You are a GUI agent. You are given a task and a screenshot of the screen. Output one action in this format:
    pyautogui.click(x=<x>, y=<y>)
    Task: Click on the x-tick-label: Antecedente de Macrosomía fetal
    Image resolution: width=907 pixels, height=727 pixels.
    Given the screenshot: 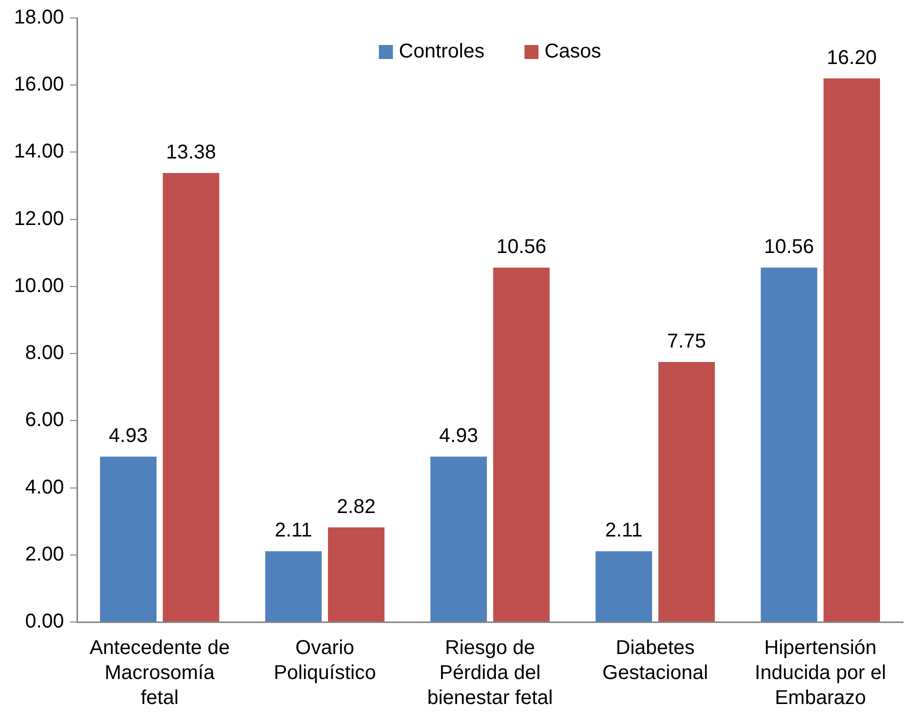 What is the action you would take?
    pyautogui.click(x=160, y=673)
    